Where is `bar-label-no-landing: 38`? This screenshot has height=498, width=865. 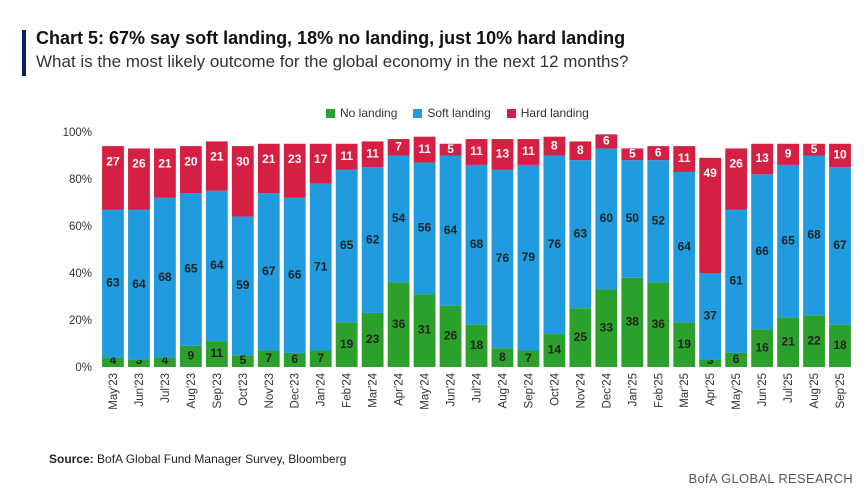
bar-label-no-landing: 38 is located at coordinates (633, 322).